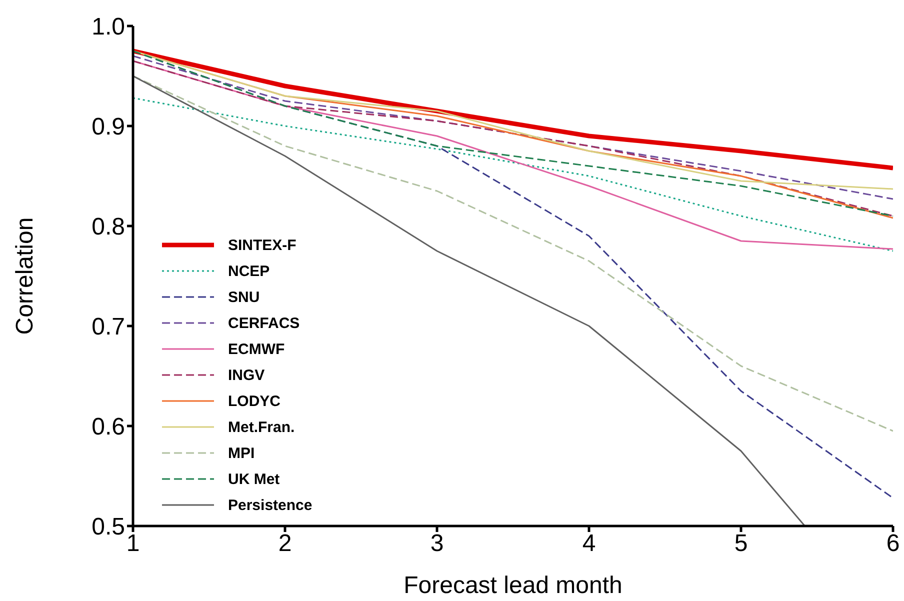 Image resolution: width=904 pixels, height=601 pixels. Describe the element at coordinates (108, 327) in the screenshot. I see `y-tick-label: 0.7` at that location.